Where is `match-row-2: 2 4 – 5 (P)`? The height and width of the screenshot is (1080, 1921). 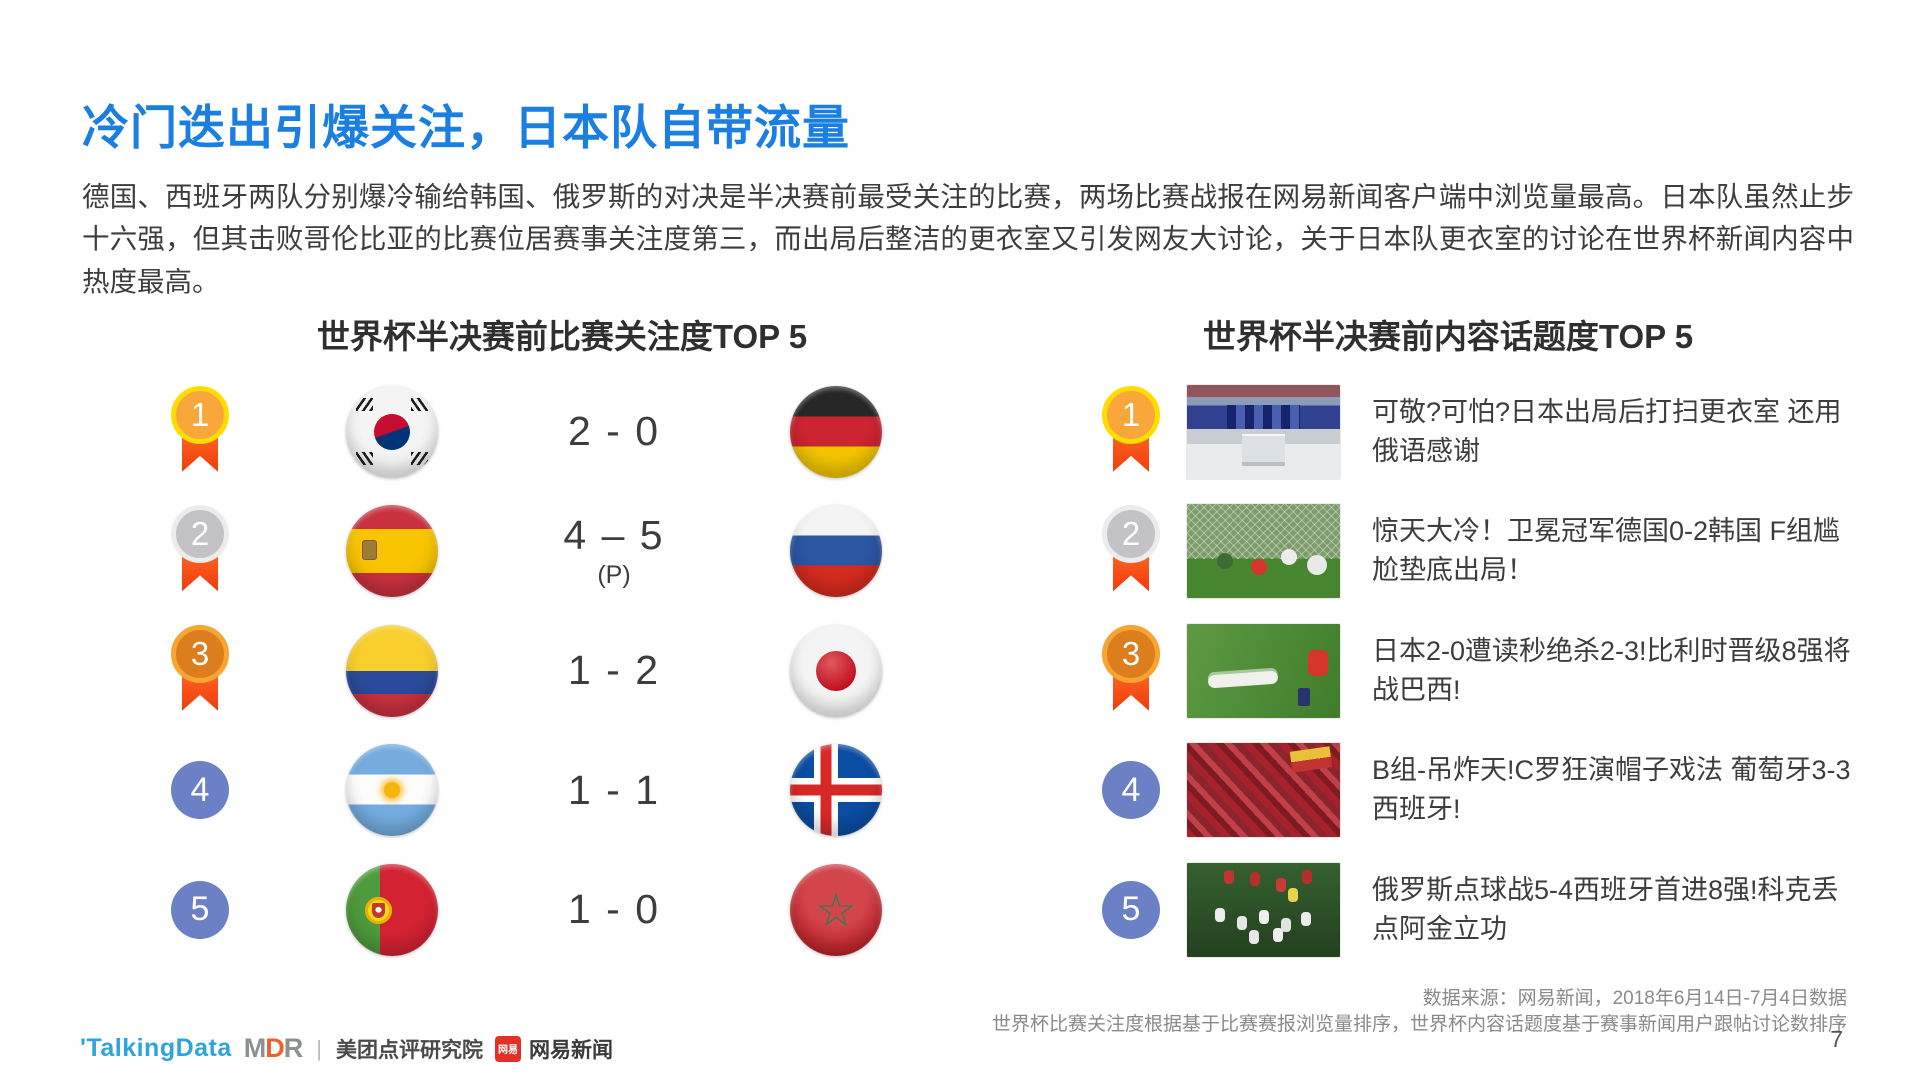 match-row-2: 2 4 – 5 (P) is located at coordinates (518, 552).